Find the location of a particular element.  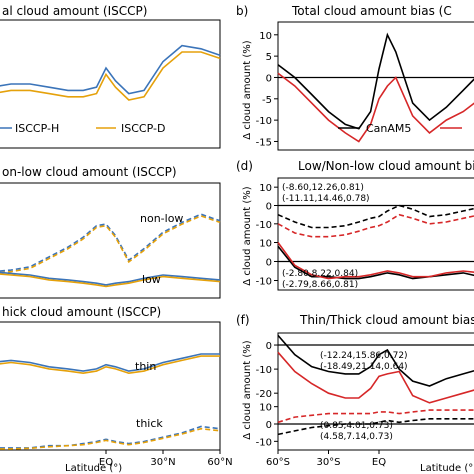

panel-e-line-thin-d is located at coordinates (110, 365).